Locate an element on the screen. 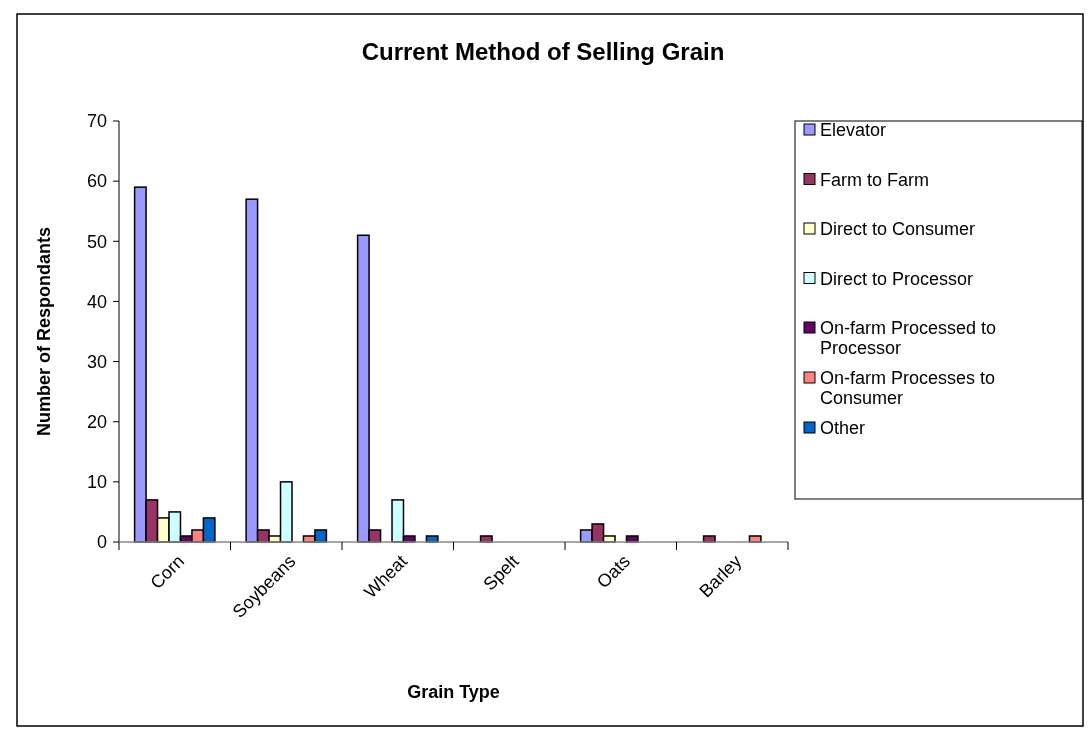 Image resolution: width=1092 pixels, height=734 pixels. y-axis-title: Number of Respondants is located at coordinates (44, 331).